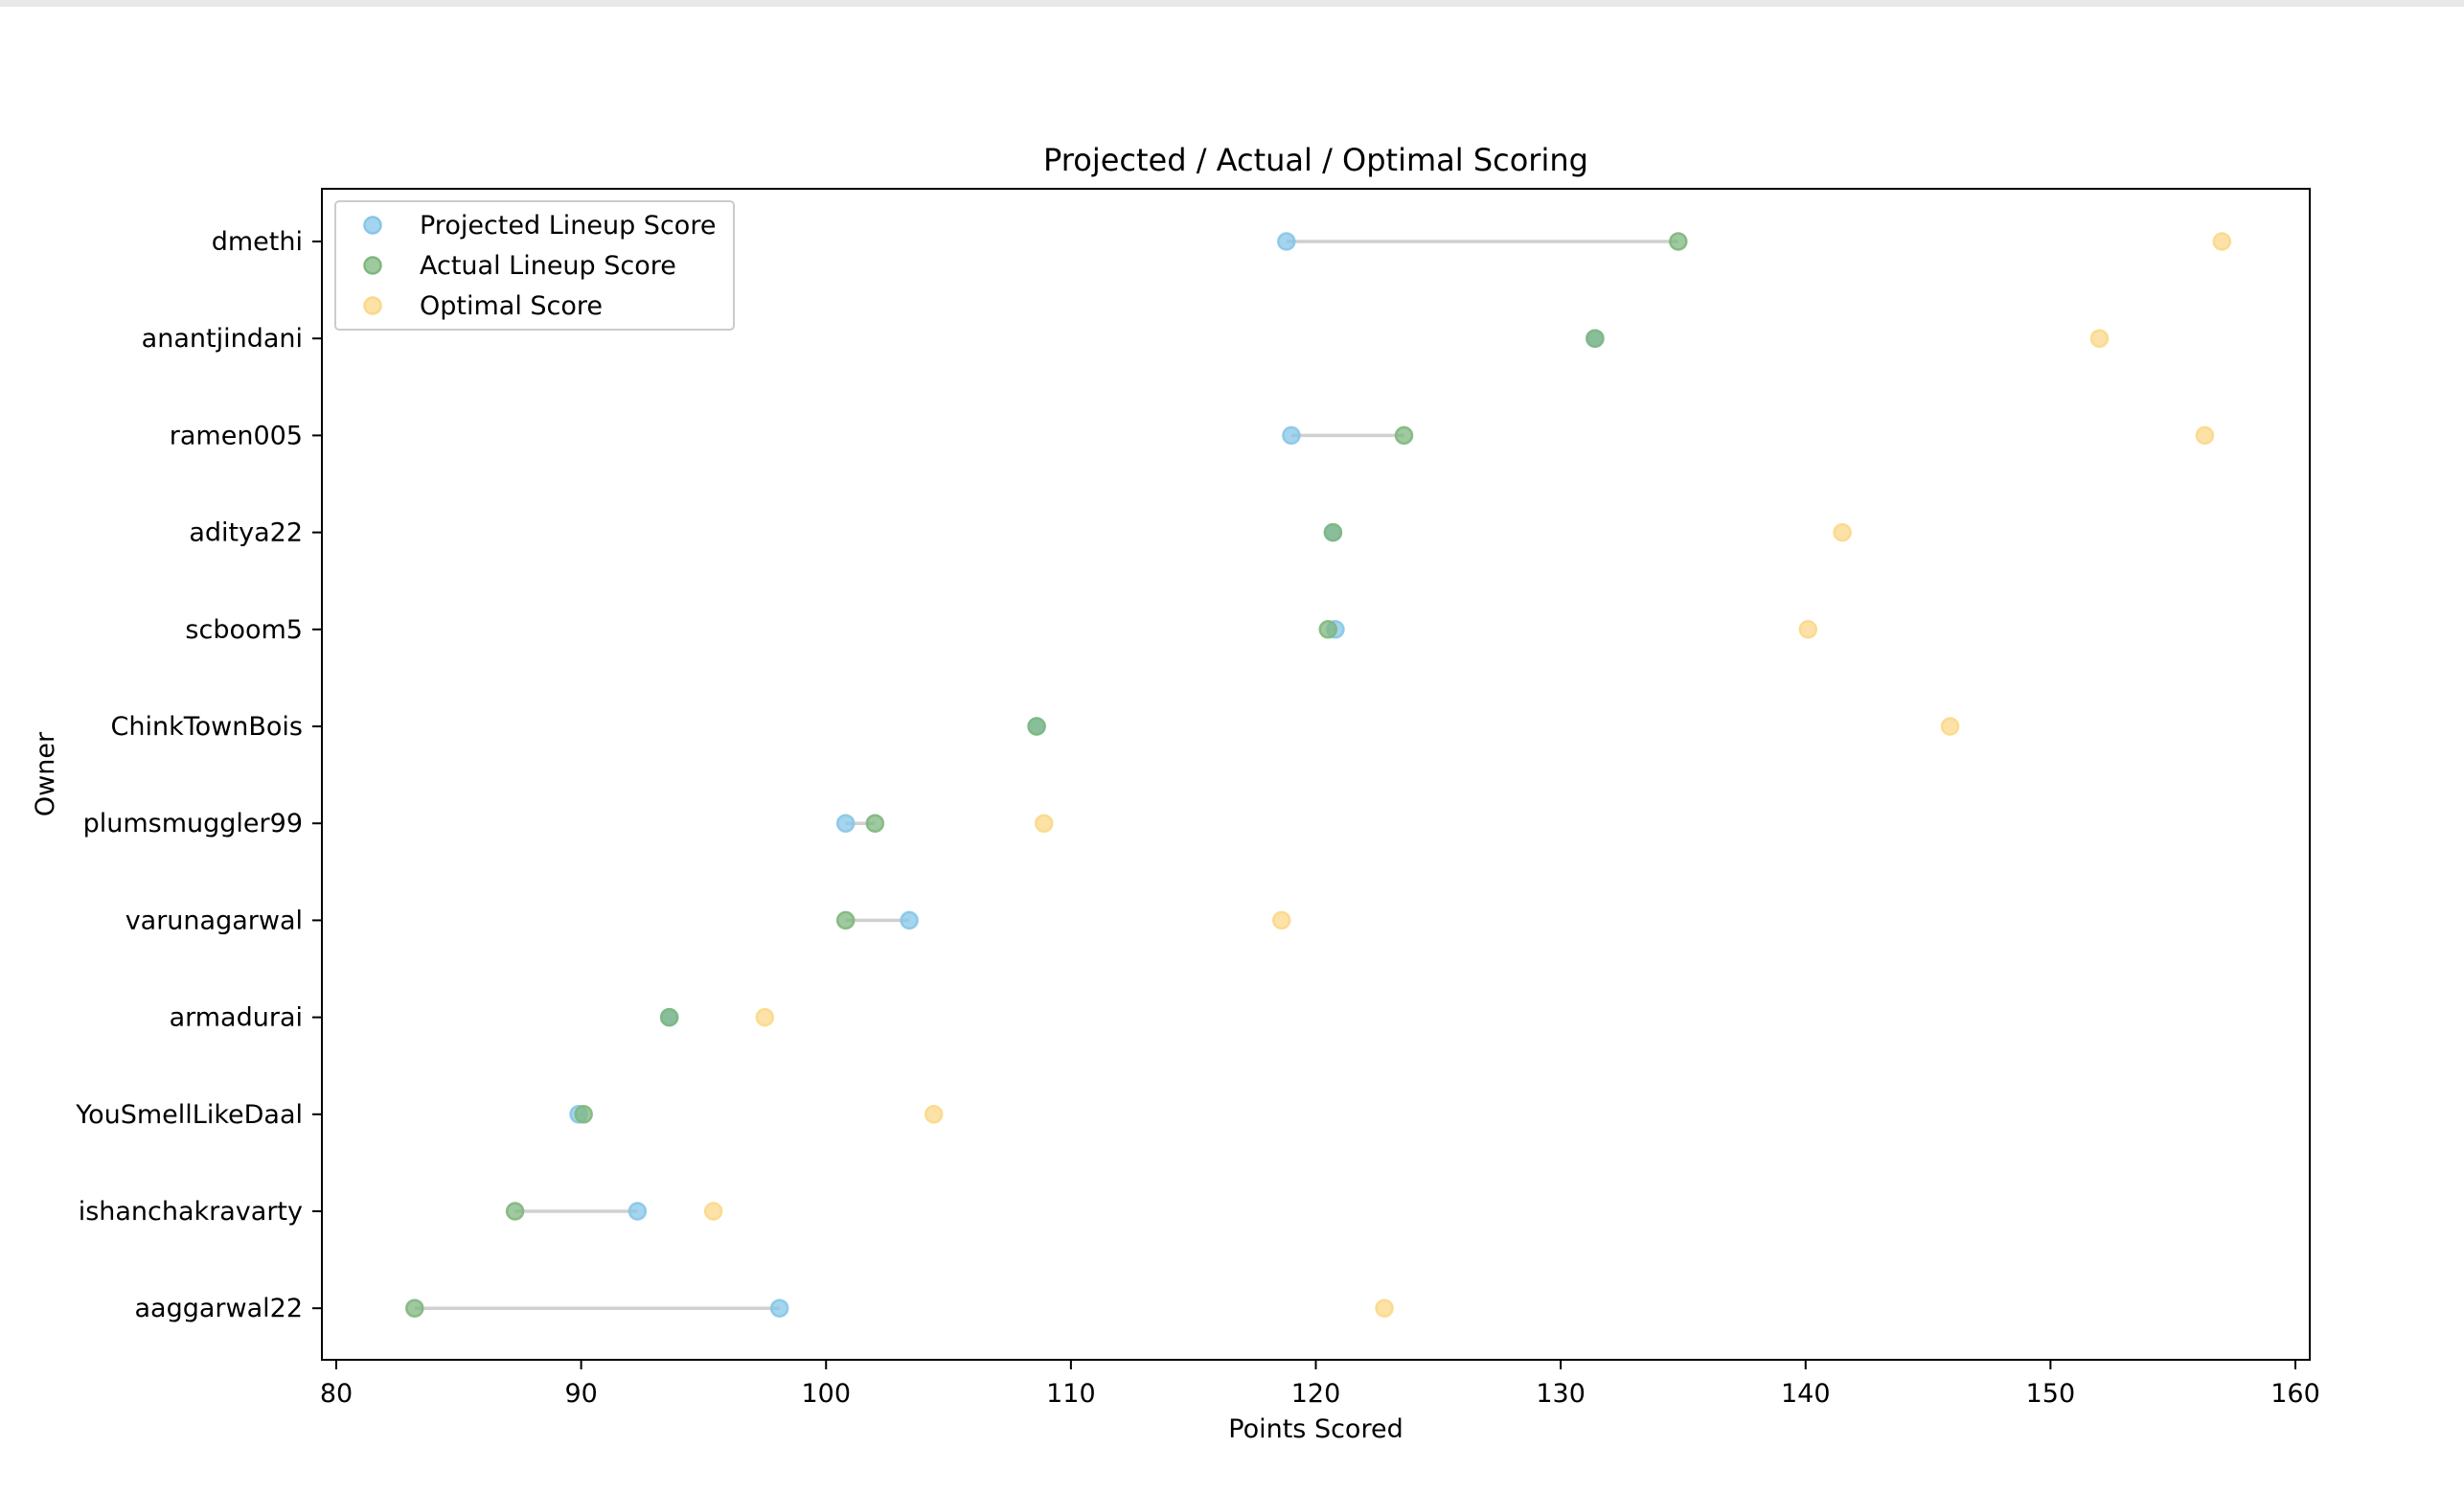 Image resolution: width=2464 pixels, height=1493 pixels. What do you see at coordinates (1316, 1394) in the screenshot?
I see `x-tick-label: 120` at bounding box center [1316, 1394].